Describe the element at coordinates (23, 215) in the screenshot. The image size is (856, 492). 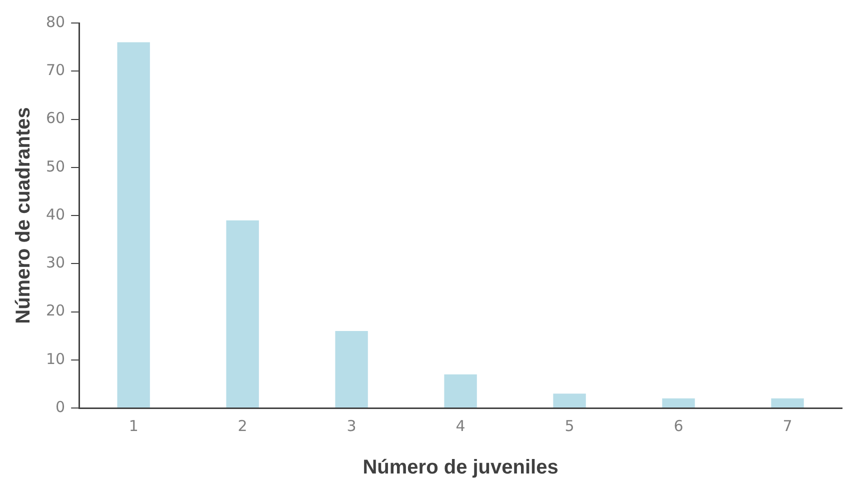
I see `y-axis-title: Número de cuadrantes` at that location.